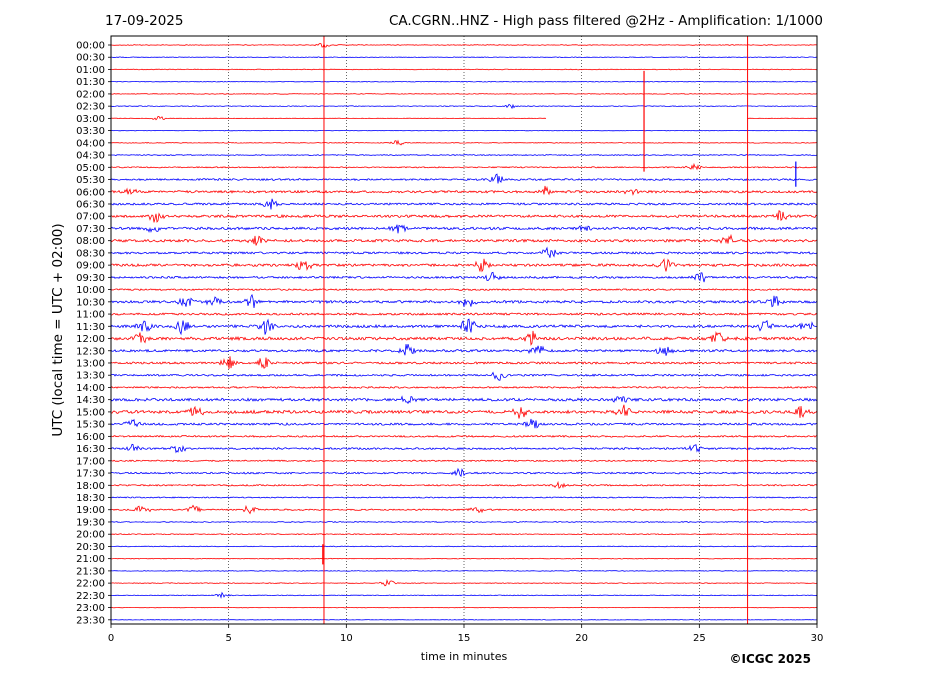 Image resolution: width=927 pixels, height=700 pixels. Describe the element at coordinates (581, 638) in the screenshot. I see `x-tick-label: 20` at that location.